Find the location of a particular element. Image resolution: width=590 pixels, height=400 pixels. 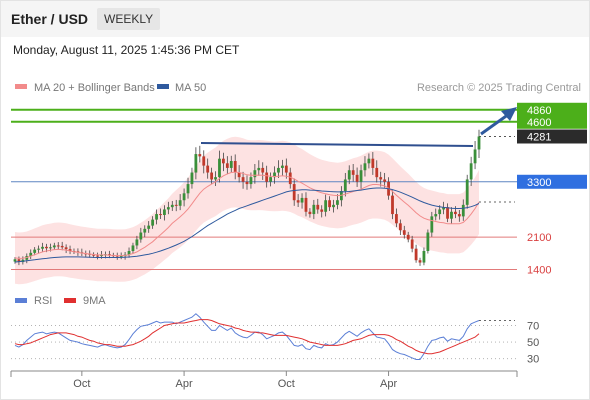

rsi-panel: 70 50 30 is located at coordinates (275, 340).